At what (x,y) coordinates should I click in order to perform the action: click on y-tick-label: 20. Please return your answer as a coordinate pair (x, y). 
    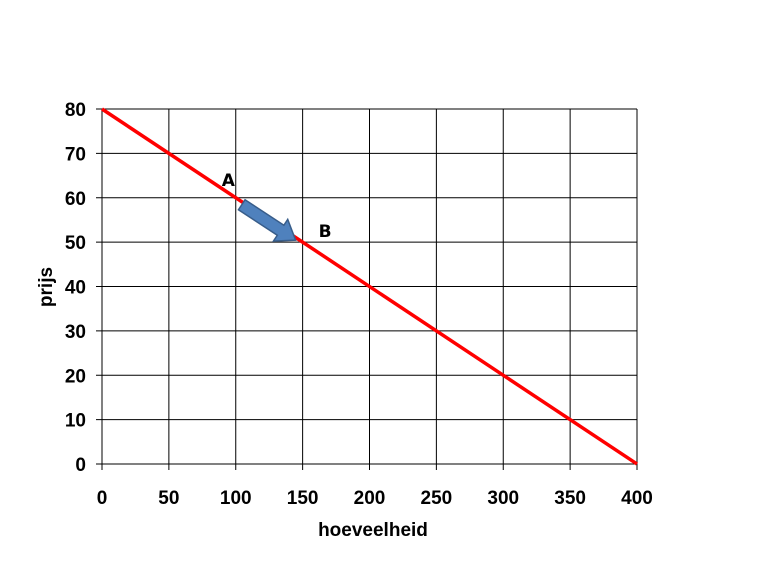
    Looking at the image, I should click on (75, 376).